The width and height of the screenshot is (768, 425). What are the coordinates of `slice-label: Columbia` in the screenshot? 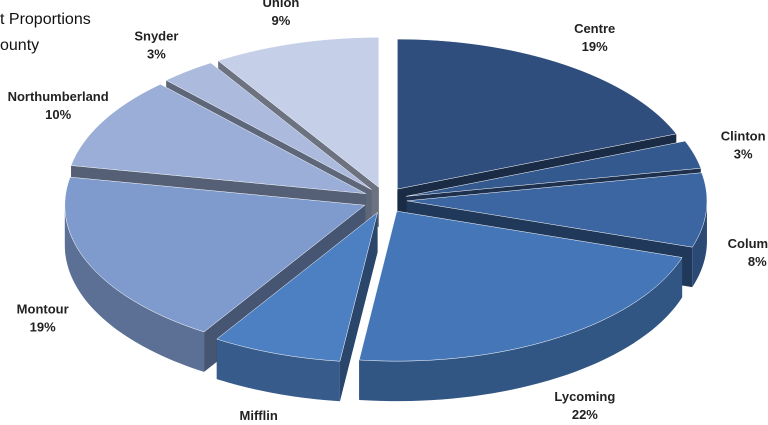 It's located at (748, 243).